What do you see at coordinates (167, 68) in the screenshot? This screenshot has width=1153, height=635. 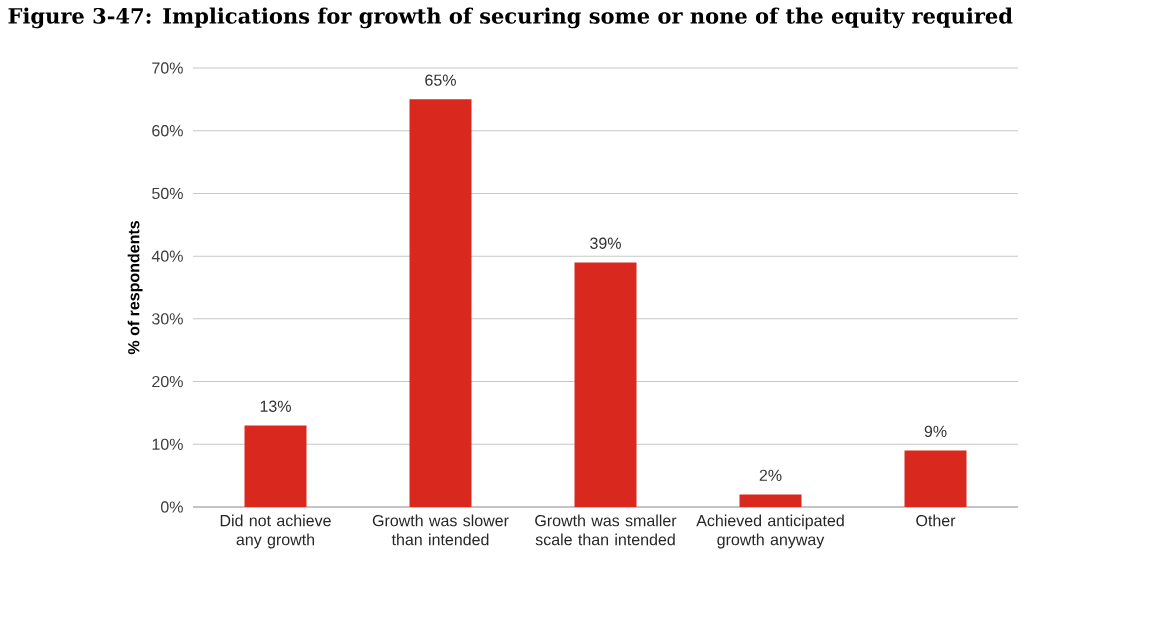 I see `y-tick-label: 70%` at bounding box center [167, 68].